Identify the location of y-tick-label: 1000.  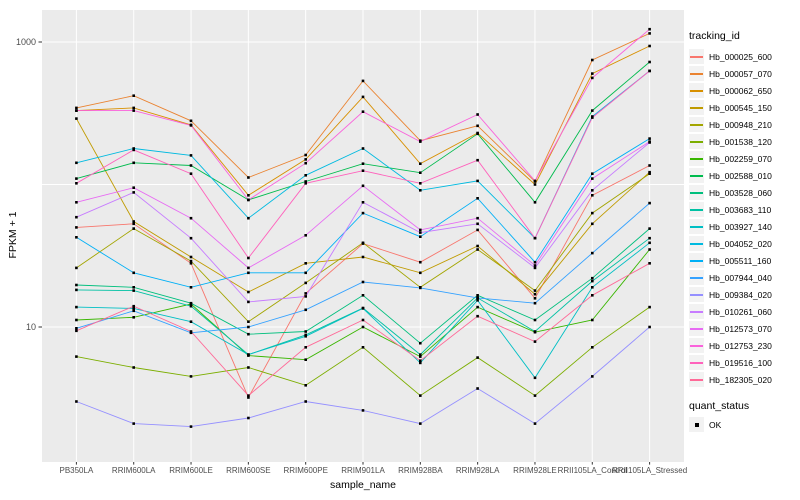
(26, 42).